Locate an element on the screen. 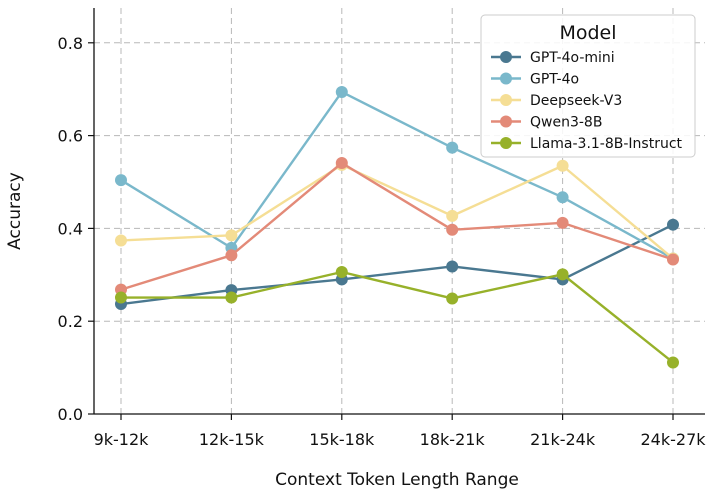  x-tick-label: 12k-15k is located at coordinates (232, 439).